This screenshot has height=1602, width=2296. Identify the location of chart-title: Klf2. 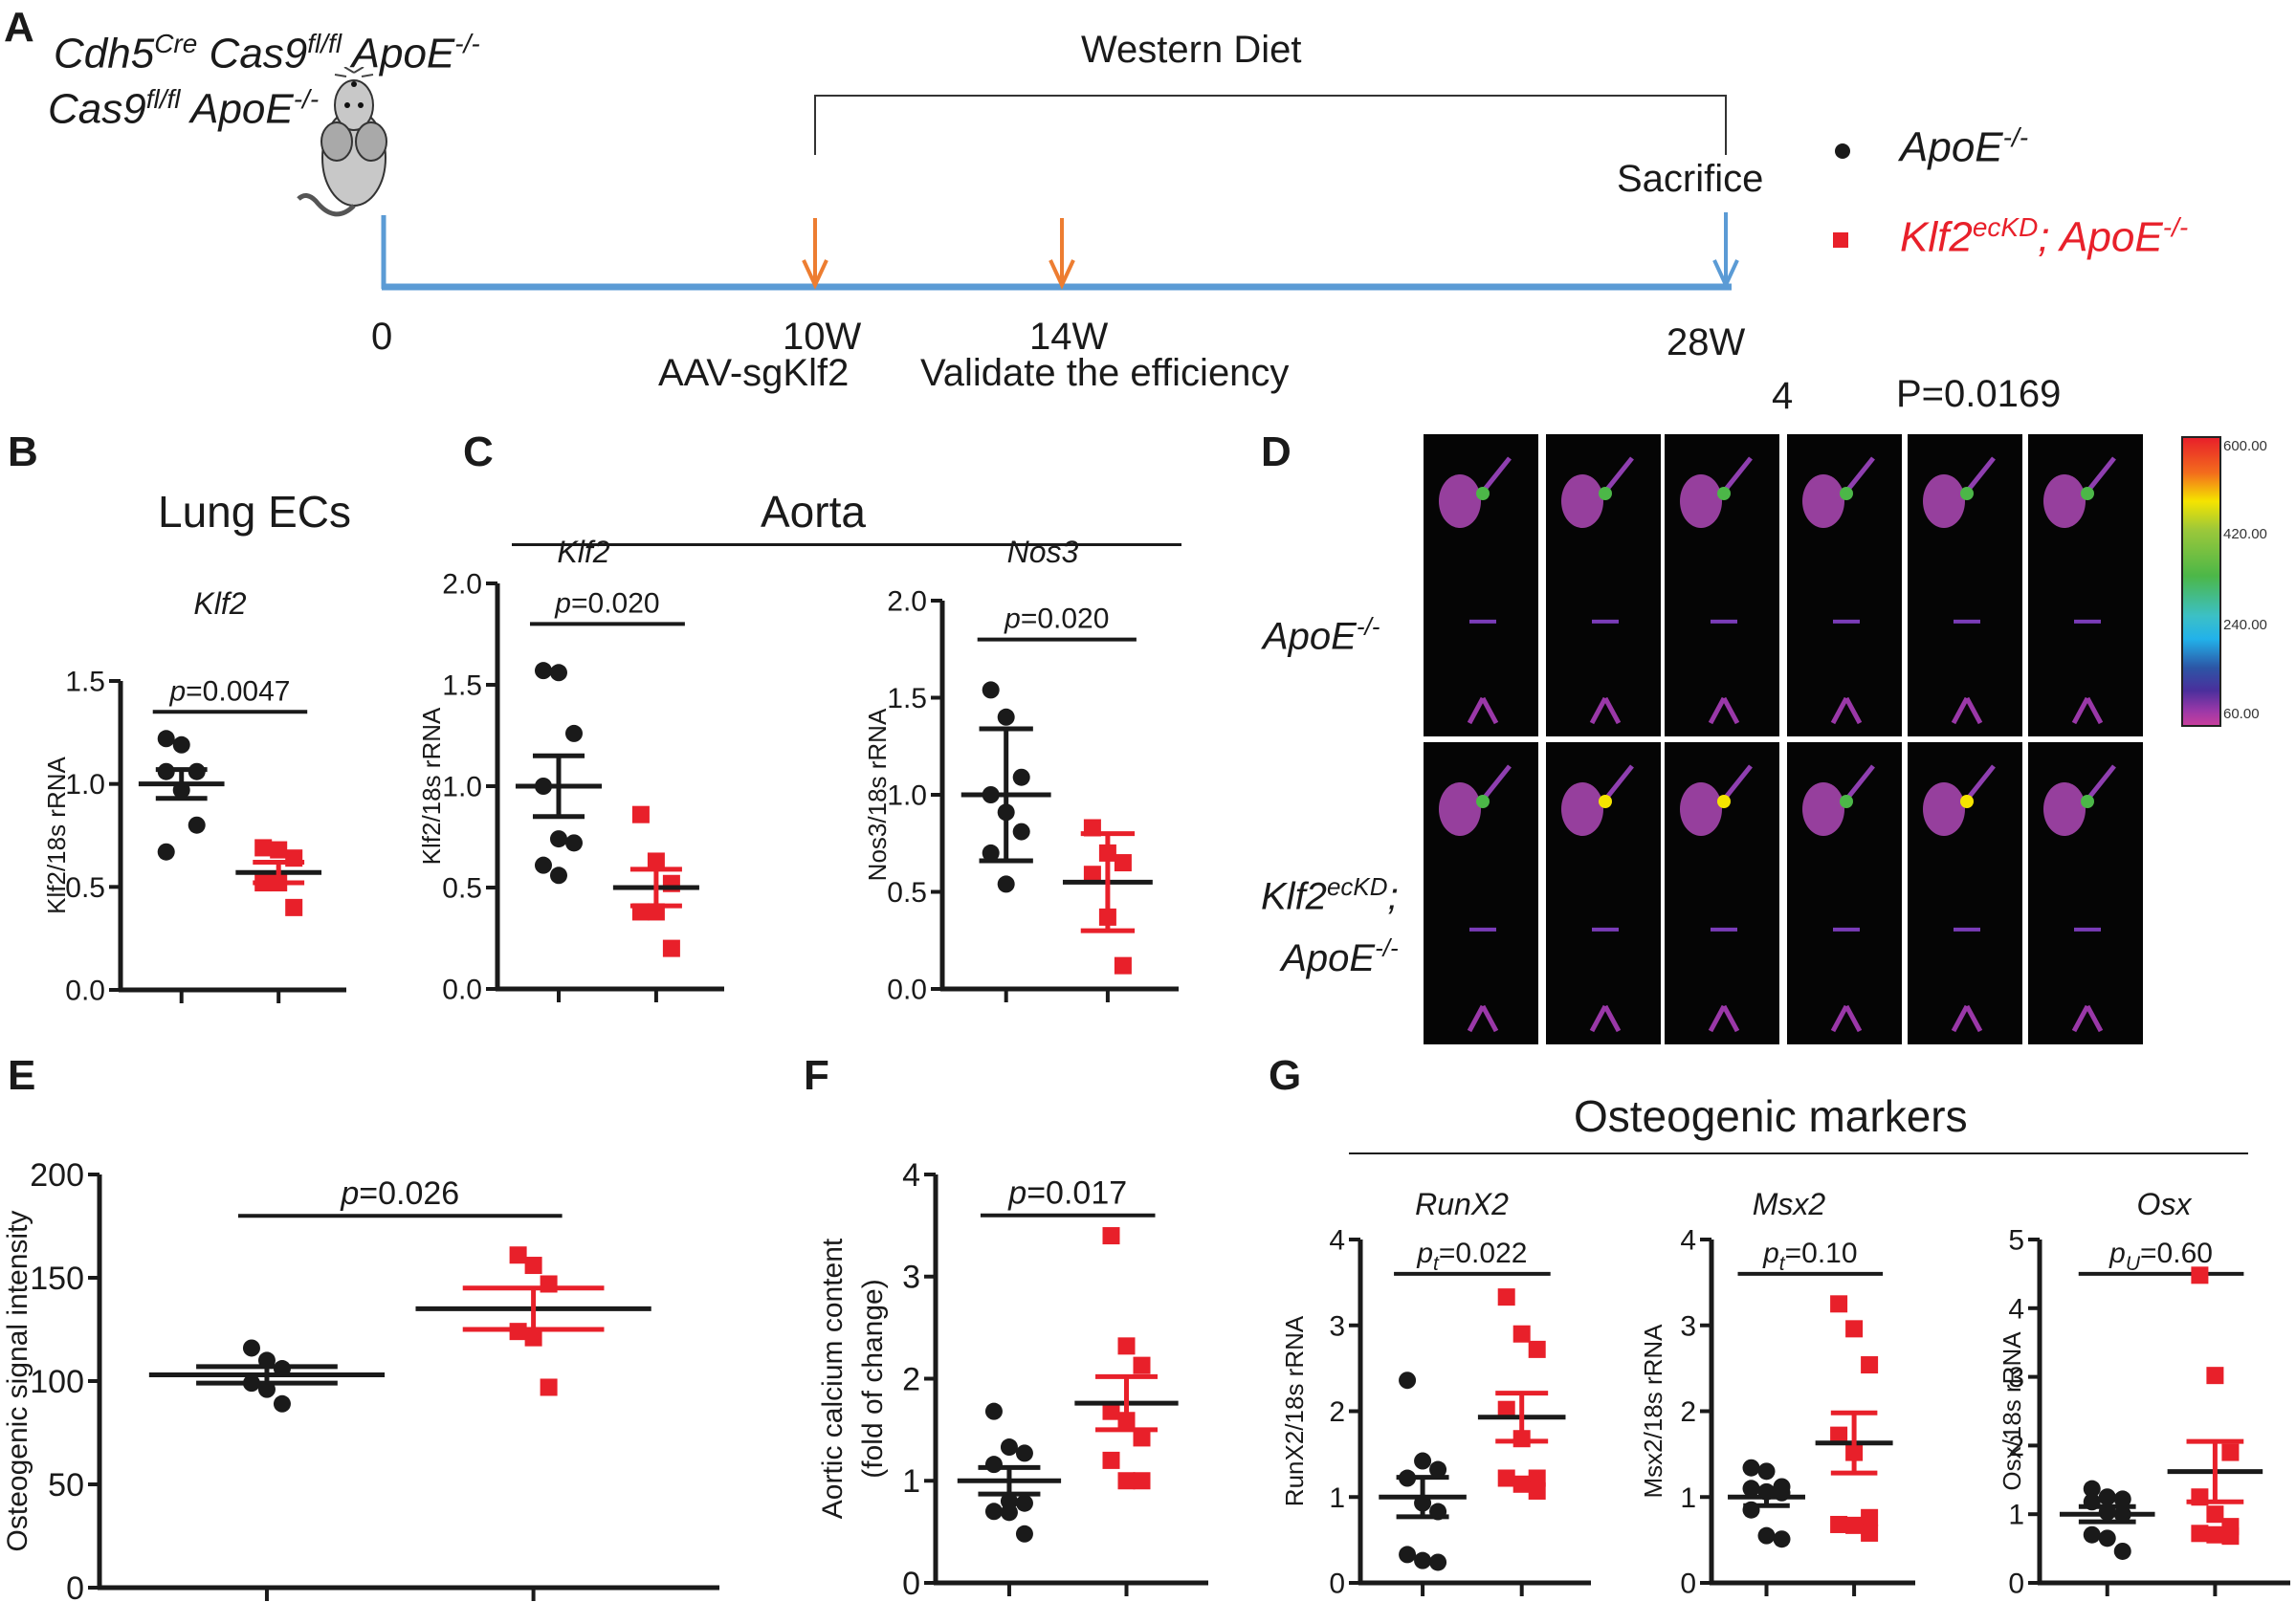
(583, 552).